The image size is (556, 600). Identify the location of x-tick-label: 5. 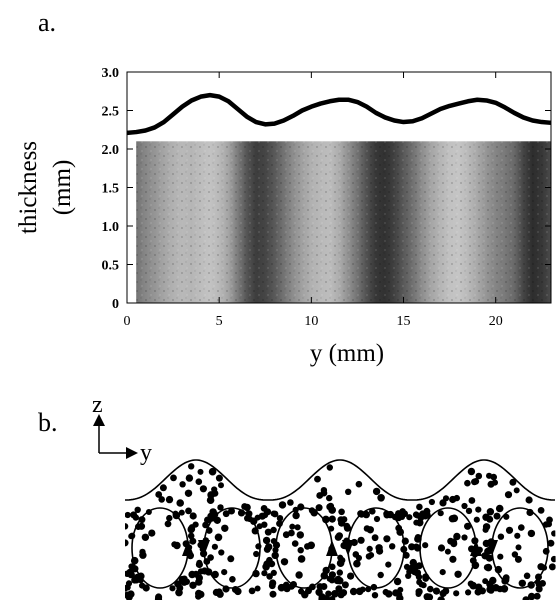
(219, 321).